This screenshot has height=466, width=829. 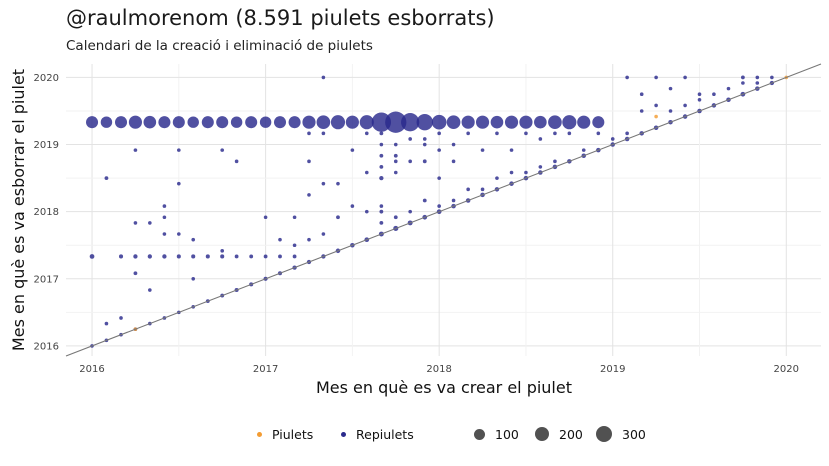 What do you see at coordinates (444, 387) in the screenshot?
I see `x-axis-title: Mes en què es va crear el piulet` at bounding box center [444, 387].